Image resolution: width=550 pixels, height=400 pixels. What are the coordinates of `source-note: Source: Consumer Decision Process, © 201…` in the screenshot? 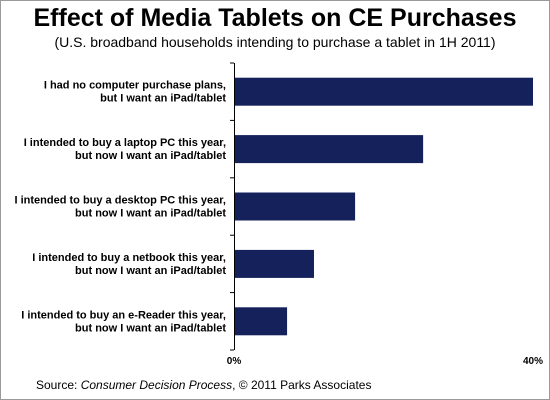 It's located at (203, 385).